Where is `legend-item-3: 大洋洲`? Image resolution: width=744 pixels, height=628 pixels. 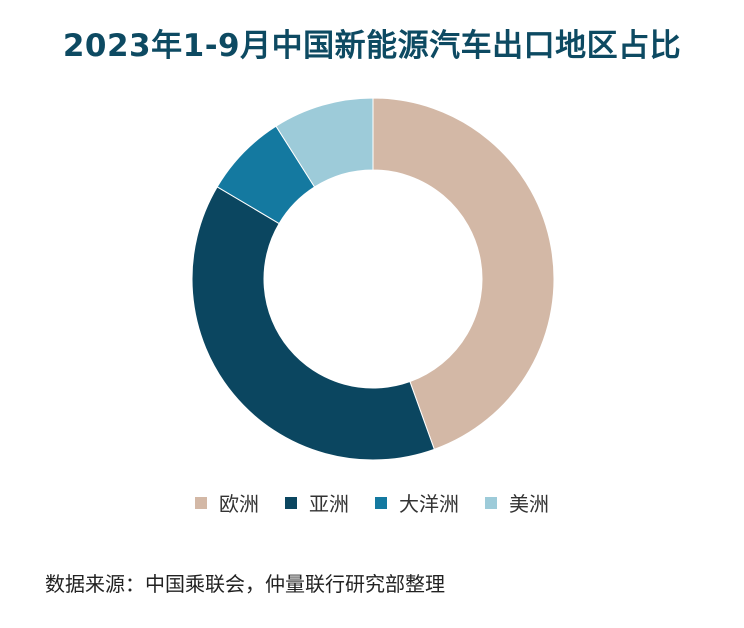 legend-item-3: 大洋洲 is located at coordinates (417, 502).